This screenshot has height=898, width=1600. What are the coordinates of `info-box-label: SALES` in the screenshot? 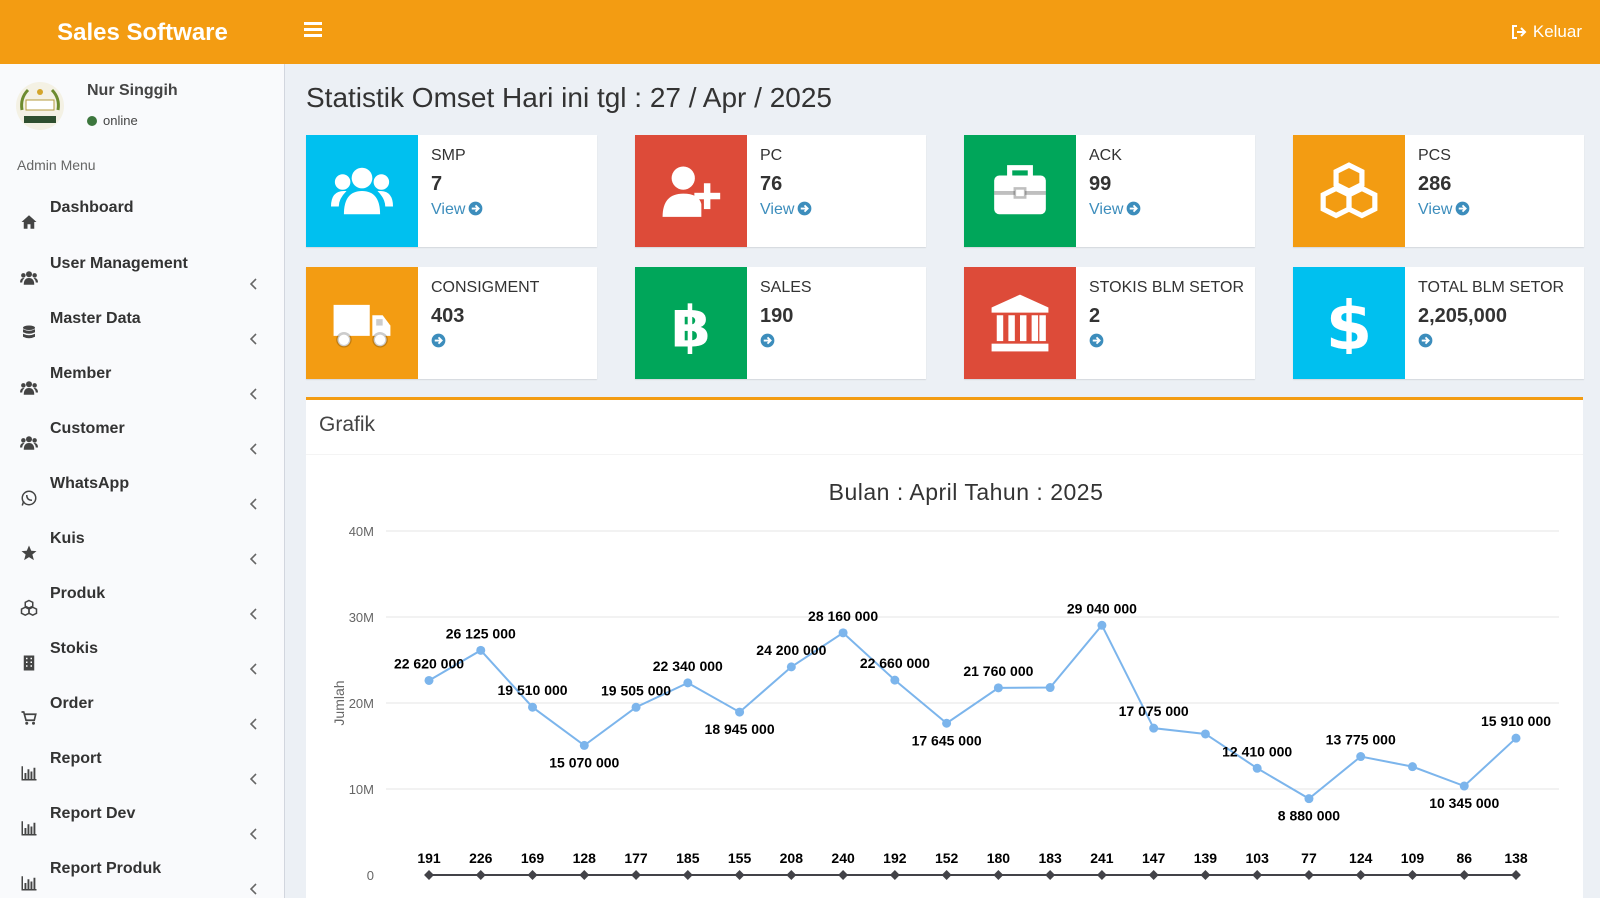 It's located at (786, 287).